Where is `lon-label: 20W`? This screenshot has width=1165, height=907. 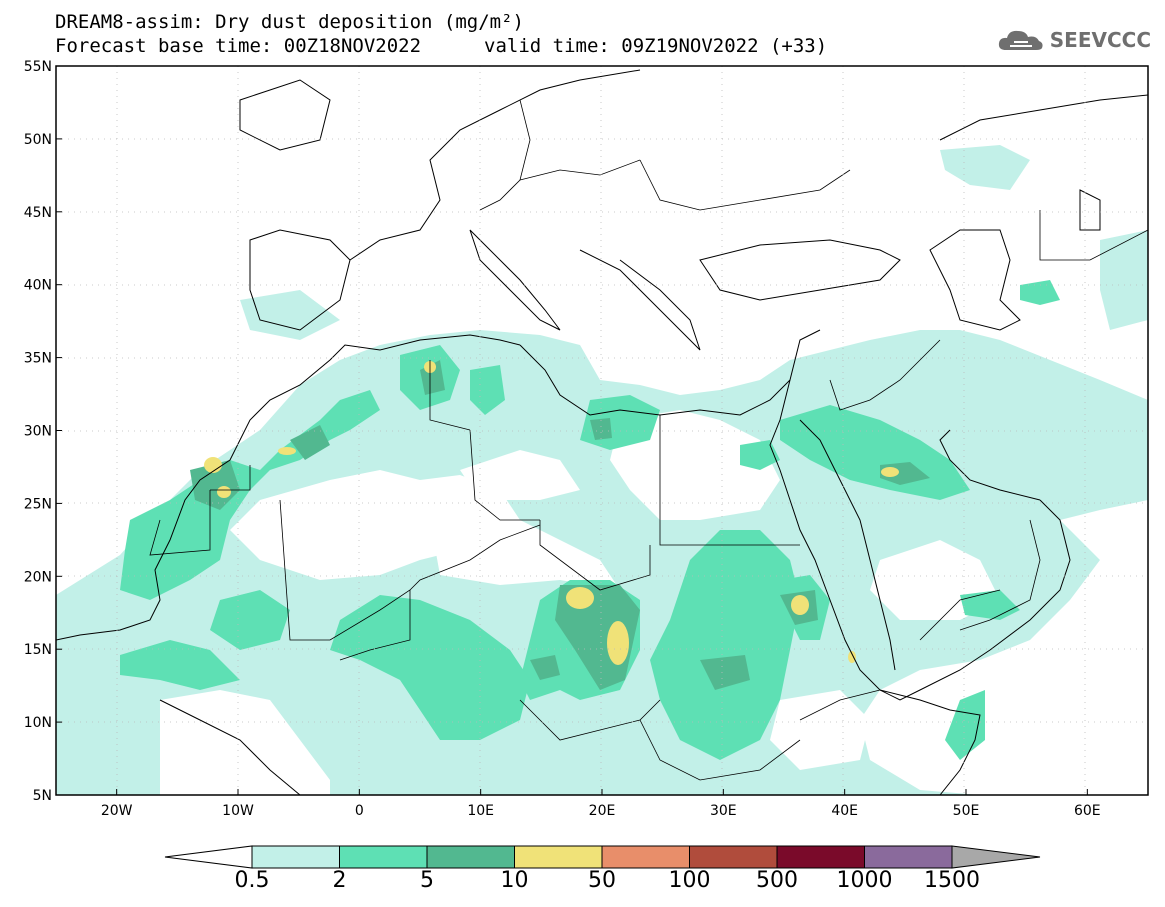 lon-label: 20W is located at coordinates (117, 811).